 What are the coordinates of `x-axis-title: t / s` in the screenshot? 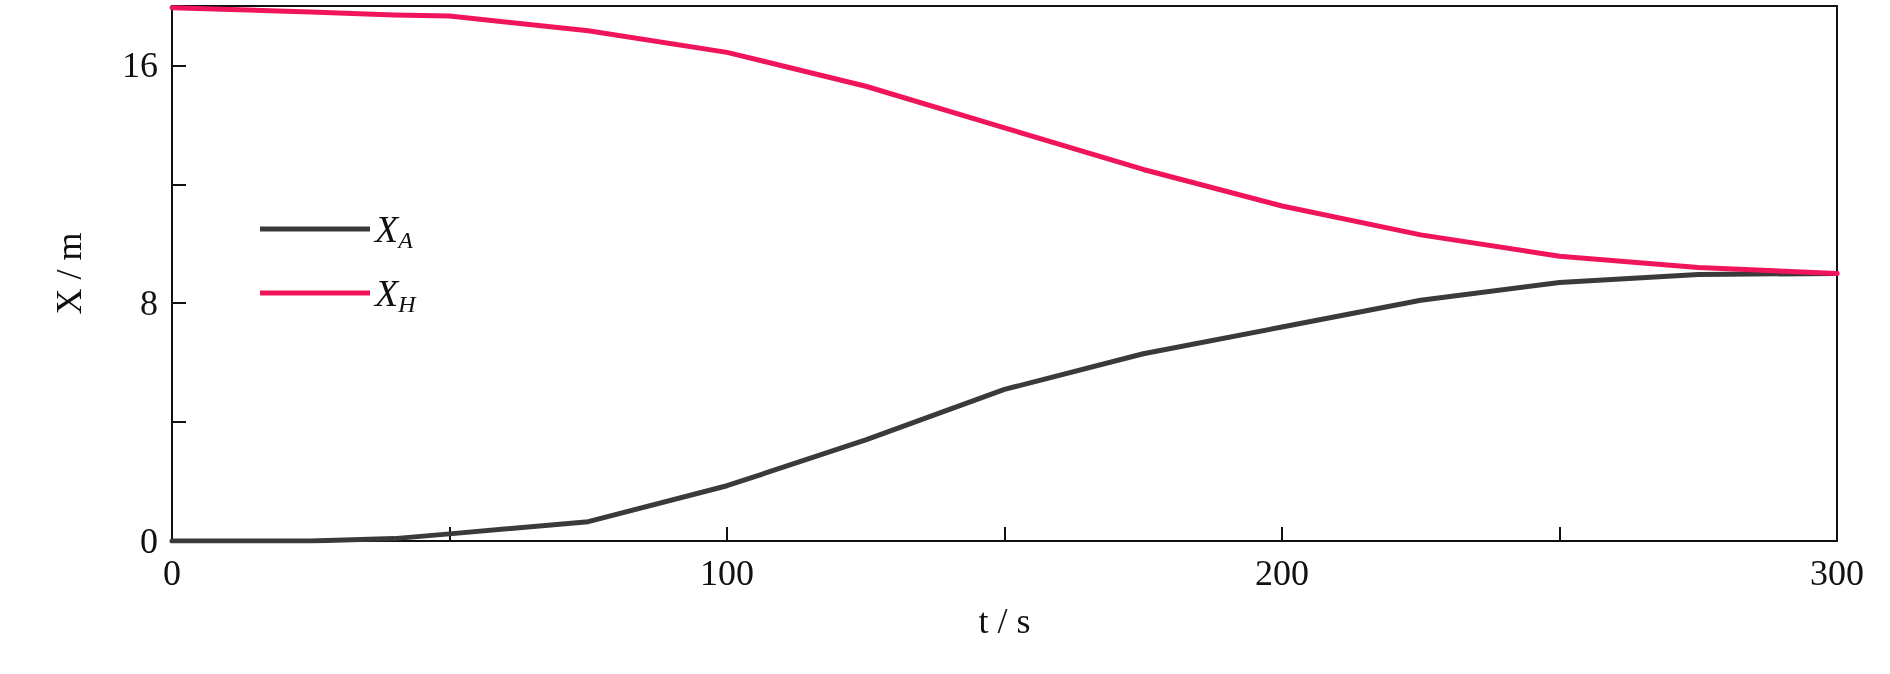 It's located at (1004, 621).